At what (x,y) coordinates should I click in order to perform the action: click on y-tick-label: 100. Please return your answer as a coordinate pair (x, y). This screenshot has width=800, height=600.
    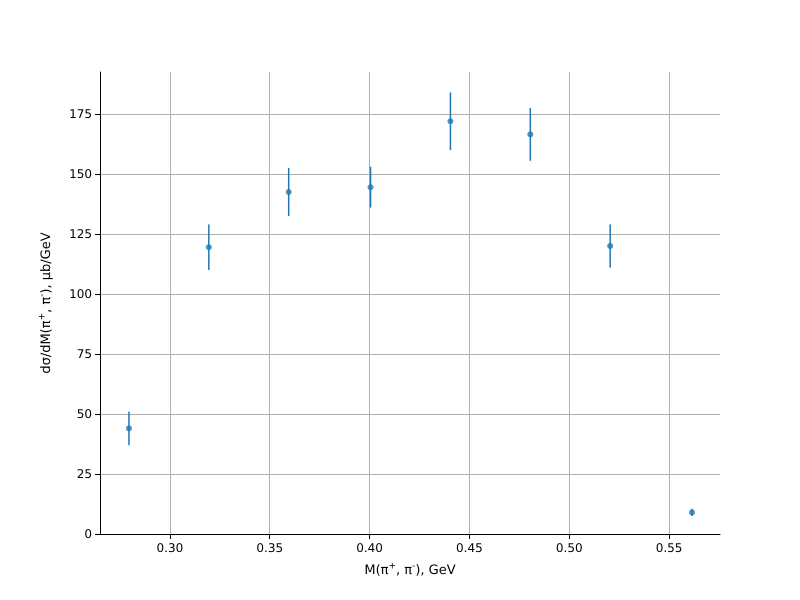
    Looking at the image, I should click on (80, 294).